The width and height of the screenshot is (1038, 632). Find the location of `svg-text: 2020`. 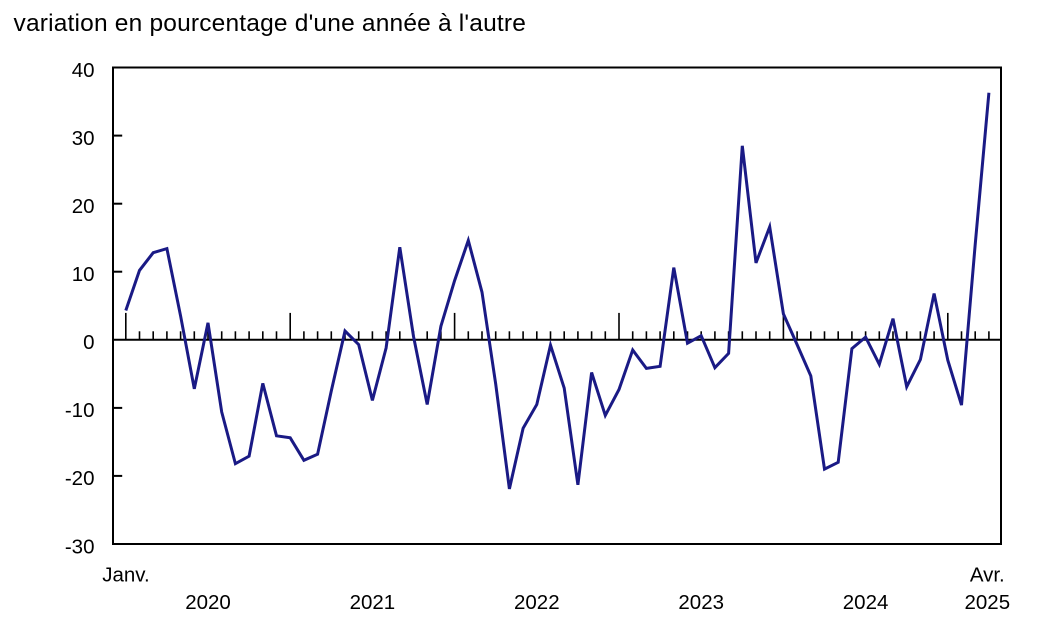

svg-text: 2020 is located at coordinates (208, 602).